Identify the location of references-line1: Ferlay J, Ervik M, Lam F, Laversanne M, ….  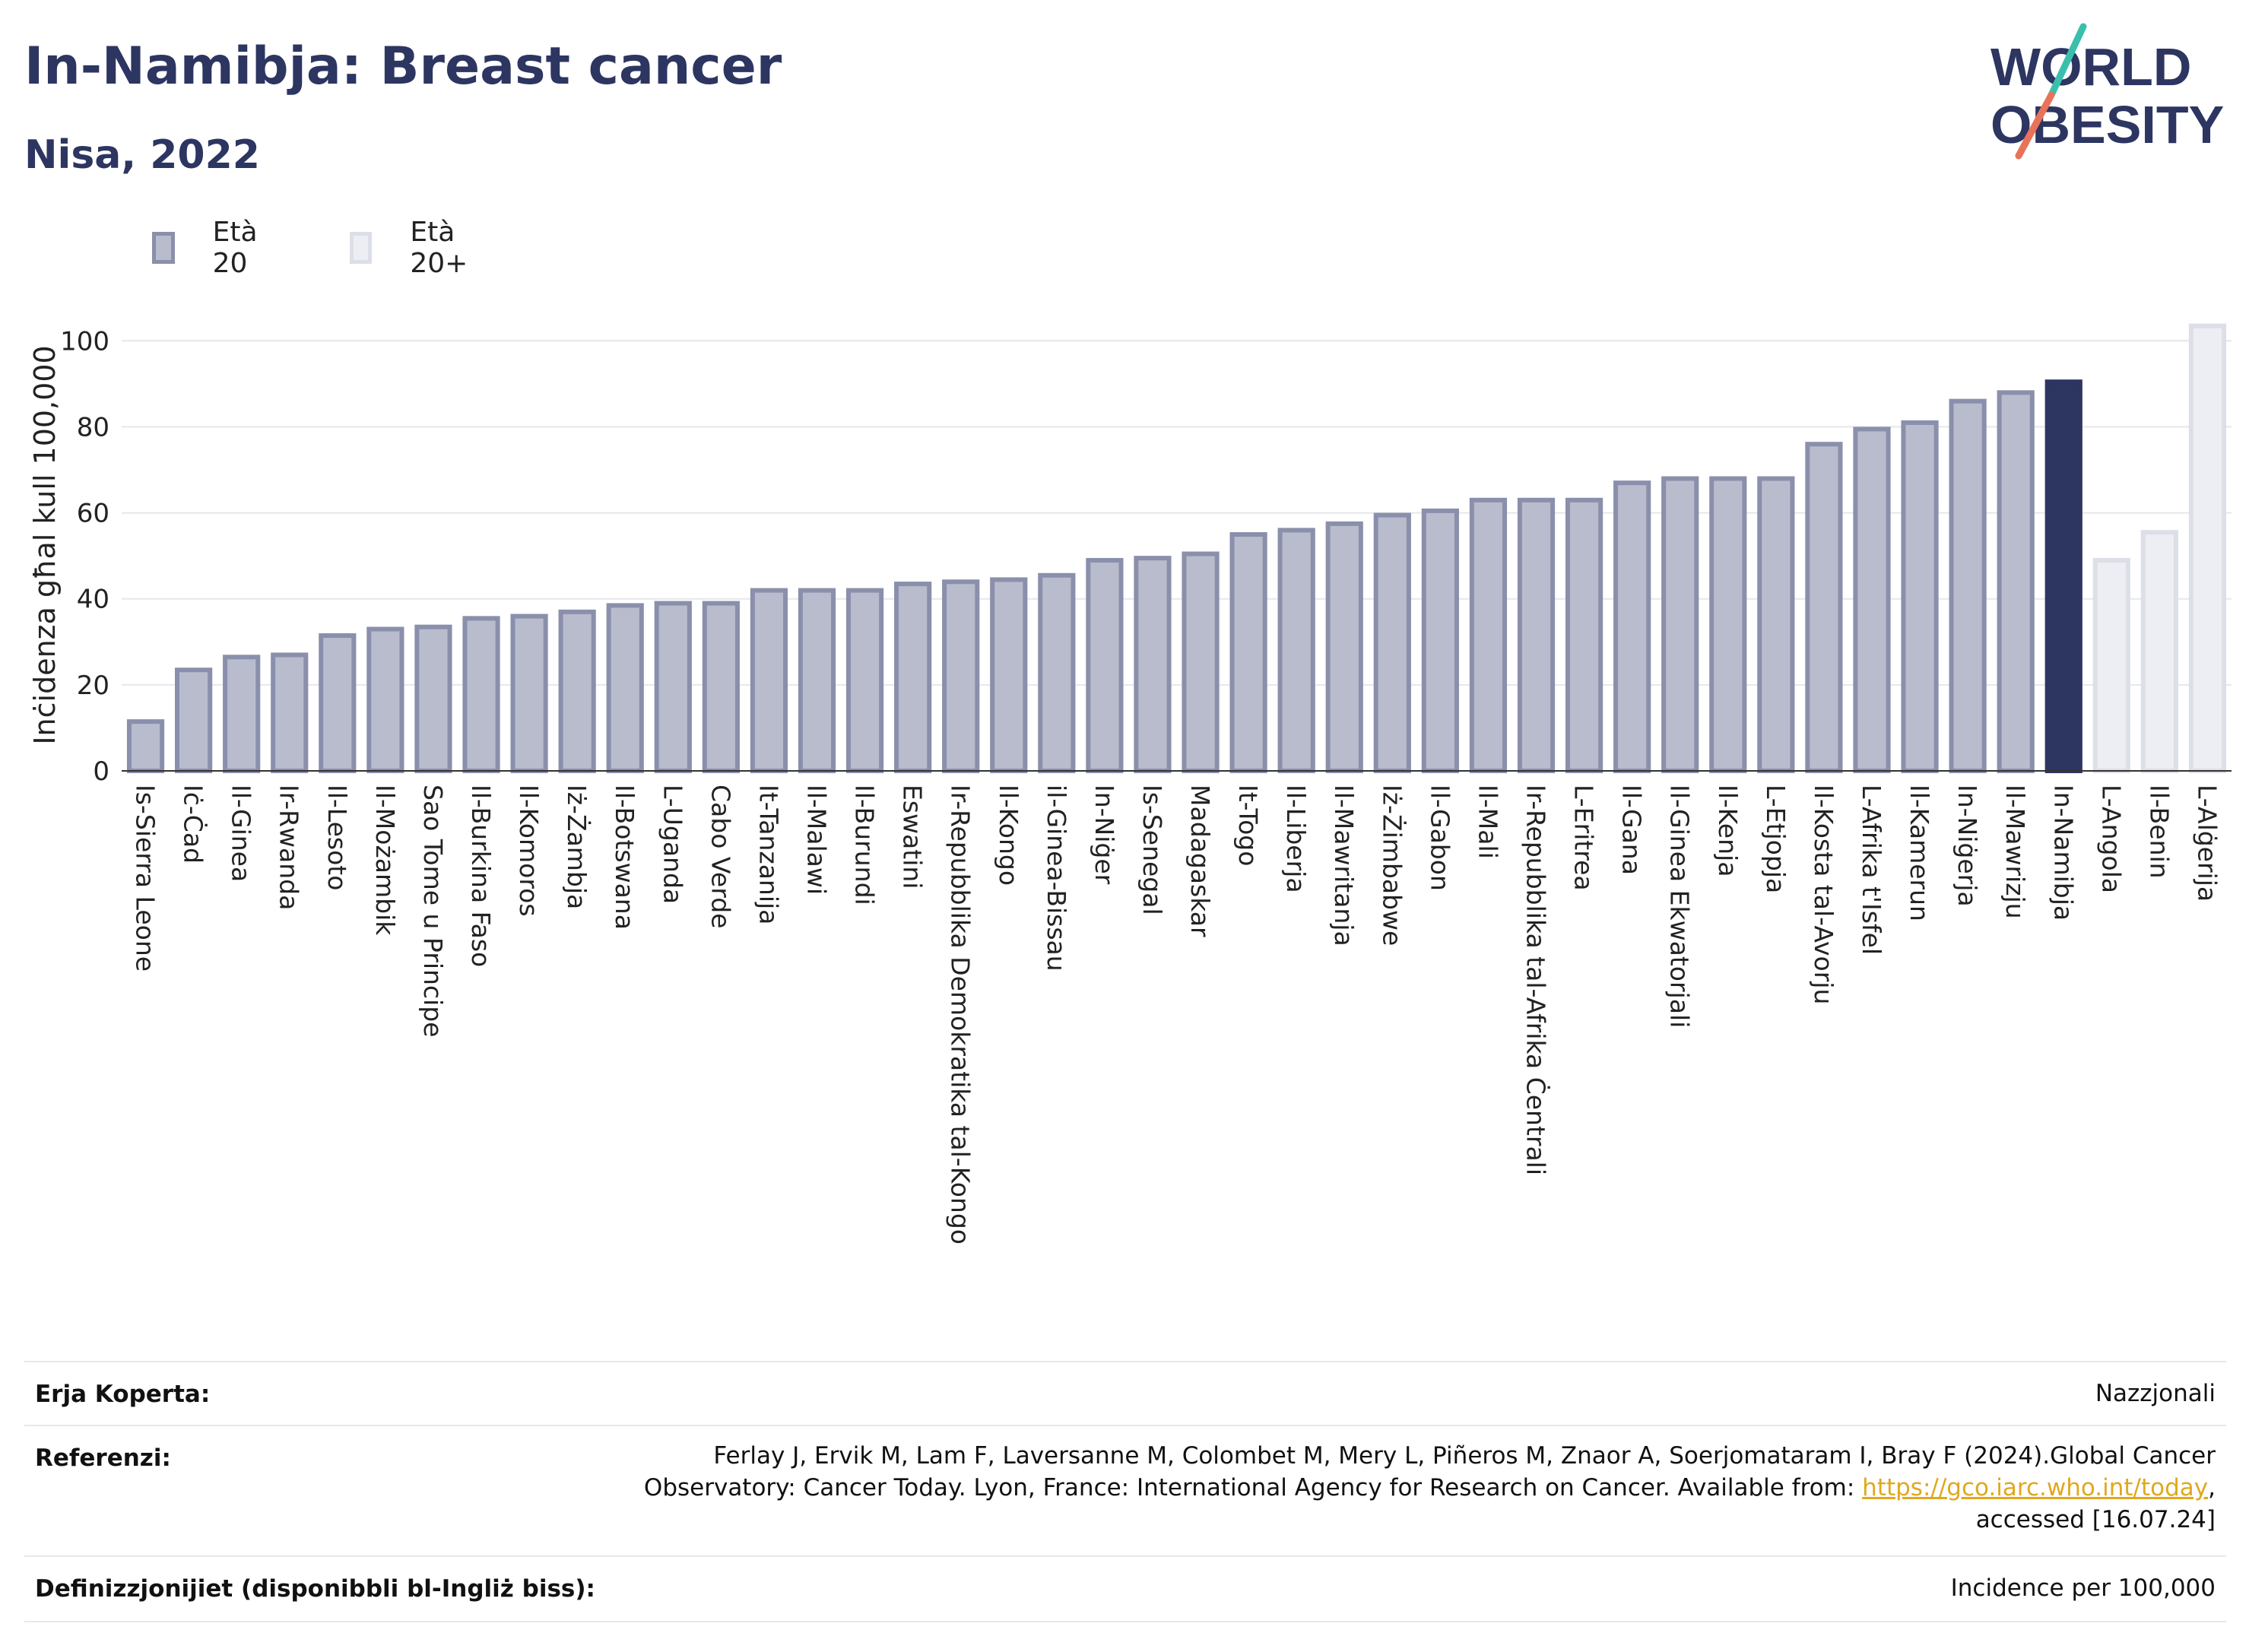
(1464, 1456).